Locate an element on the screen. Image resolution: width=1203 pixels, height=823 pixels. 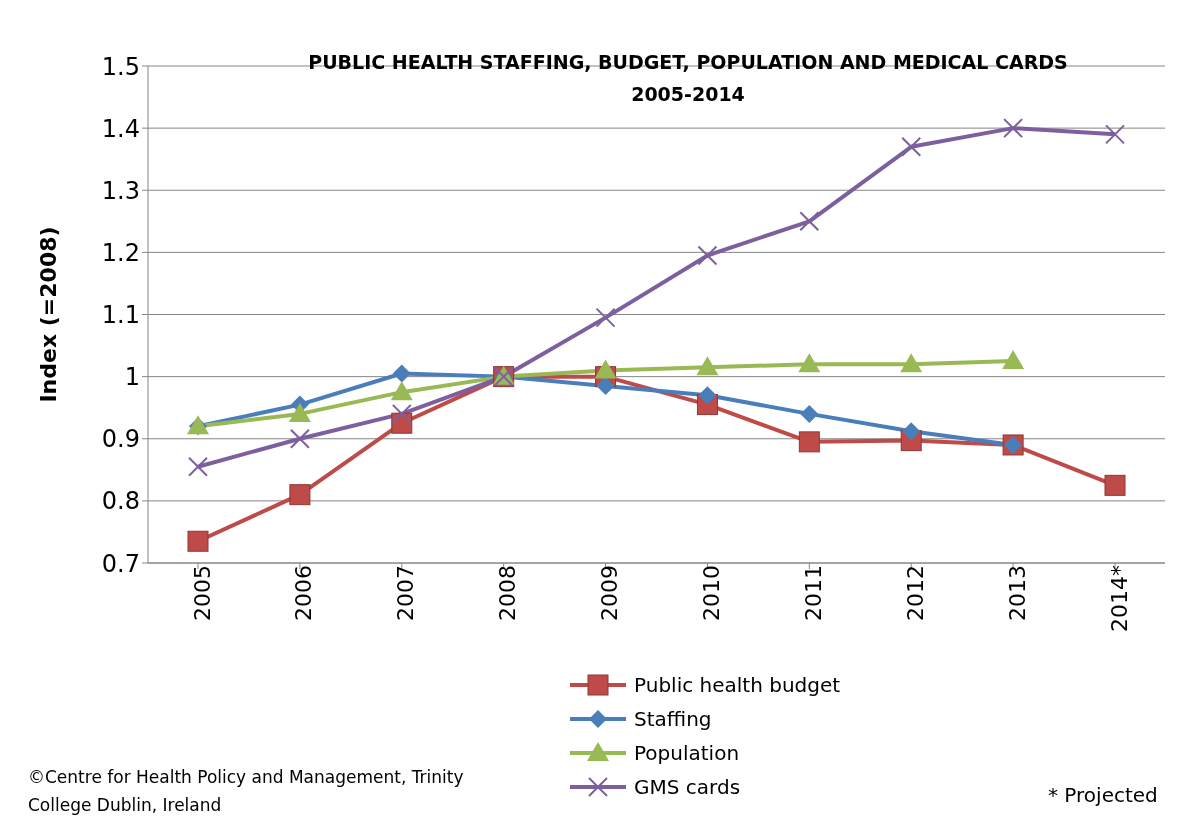
legend-label: GMS cards is located at coordinates (687, 787).